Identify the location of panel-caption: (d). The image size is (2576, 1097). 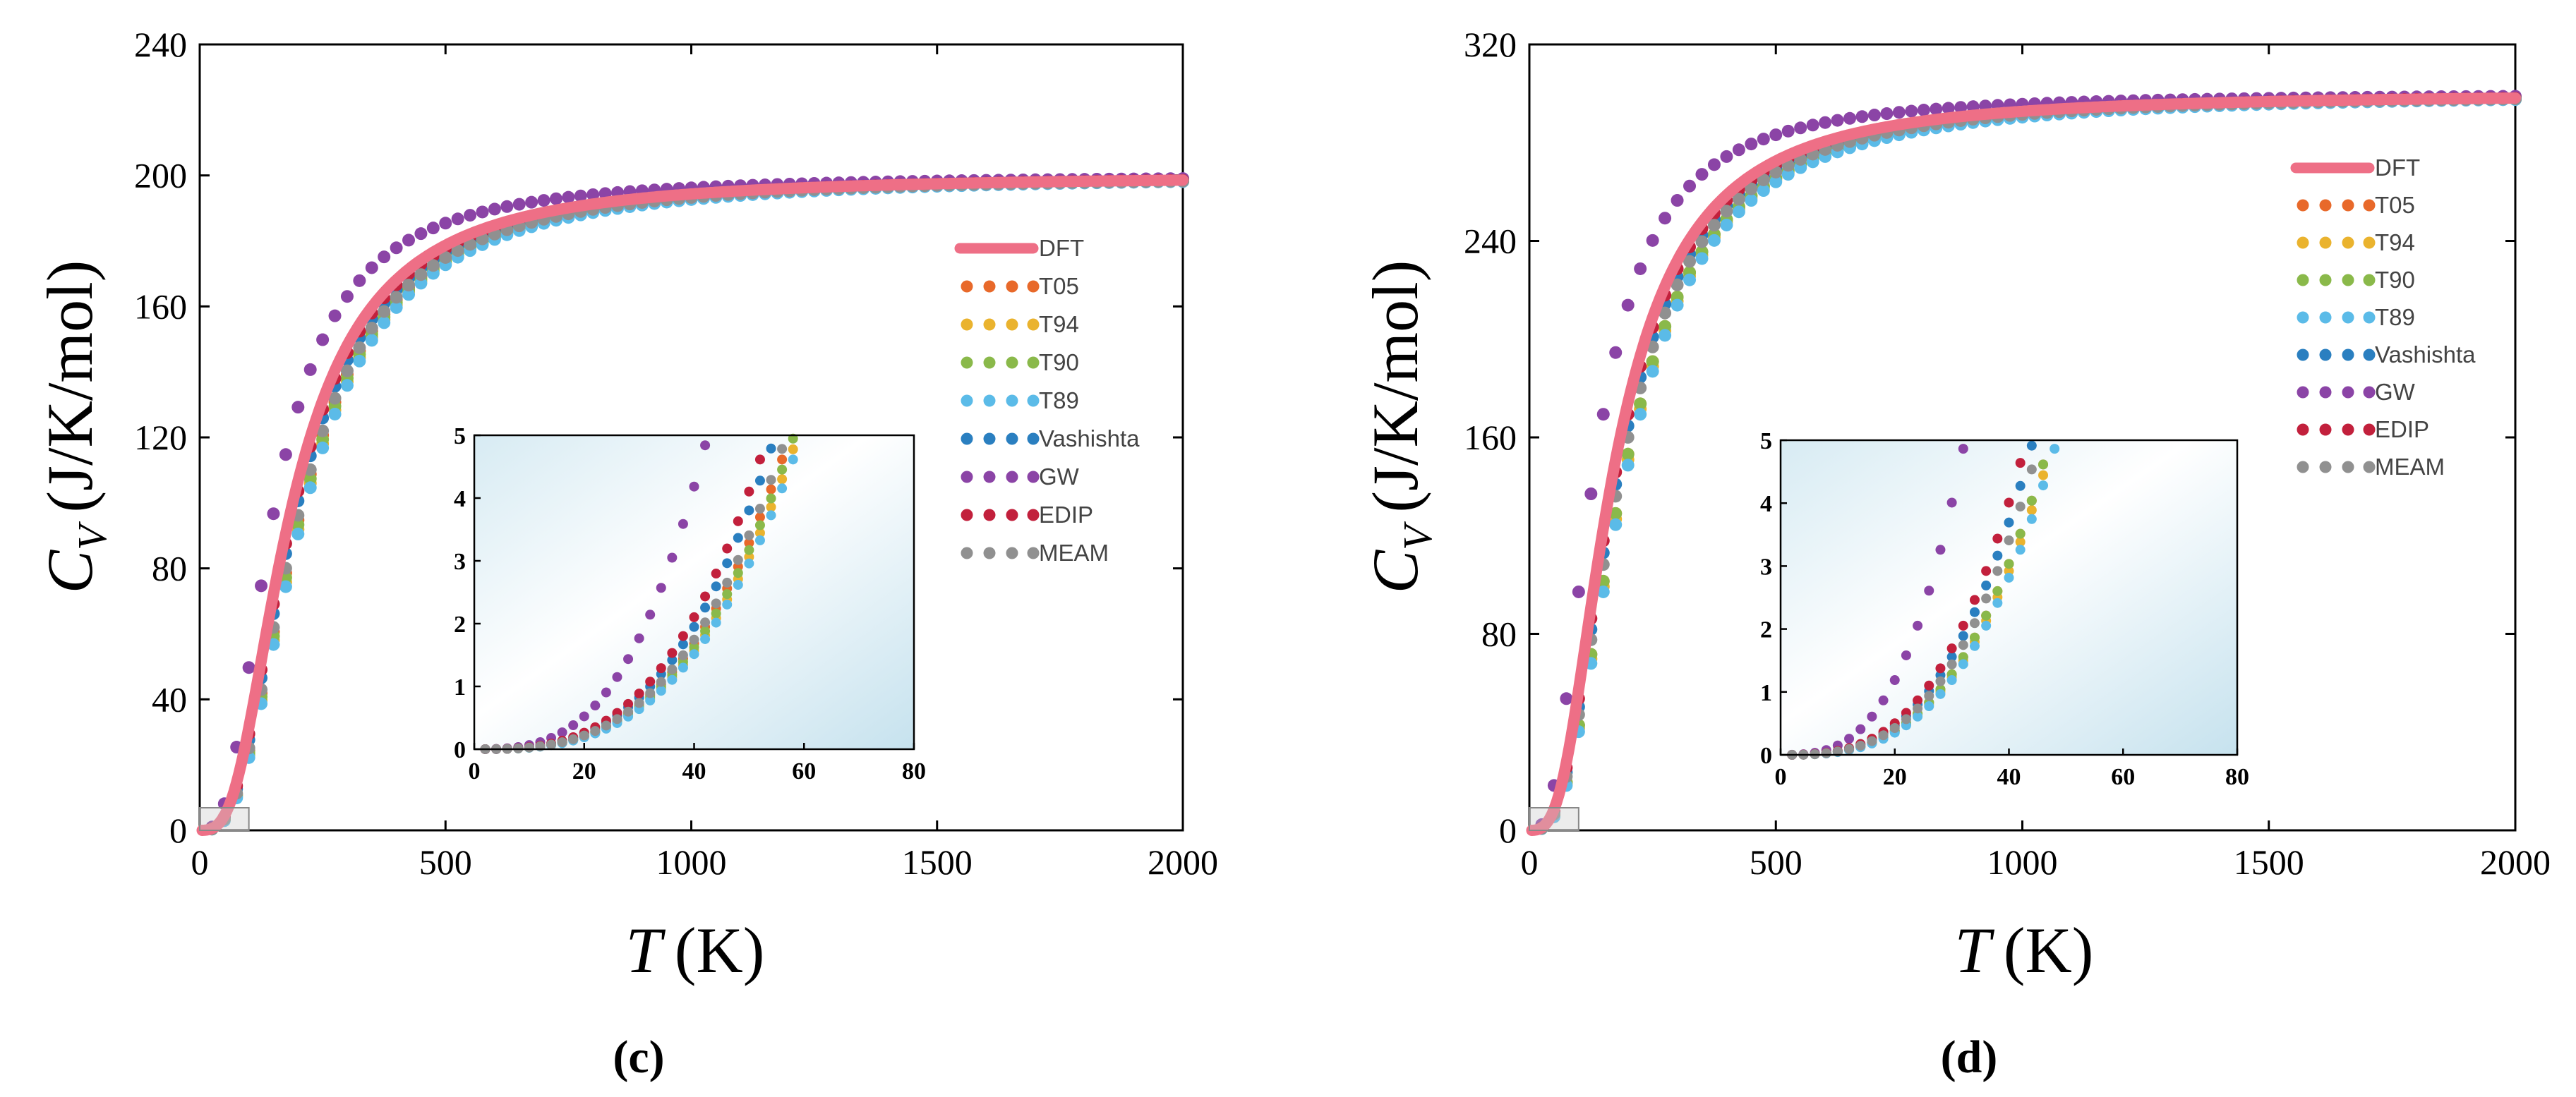
(1969, 1057).